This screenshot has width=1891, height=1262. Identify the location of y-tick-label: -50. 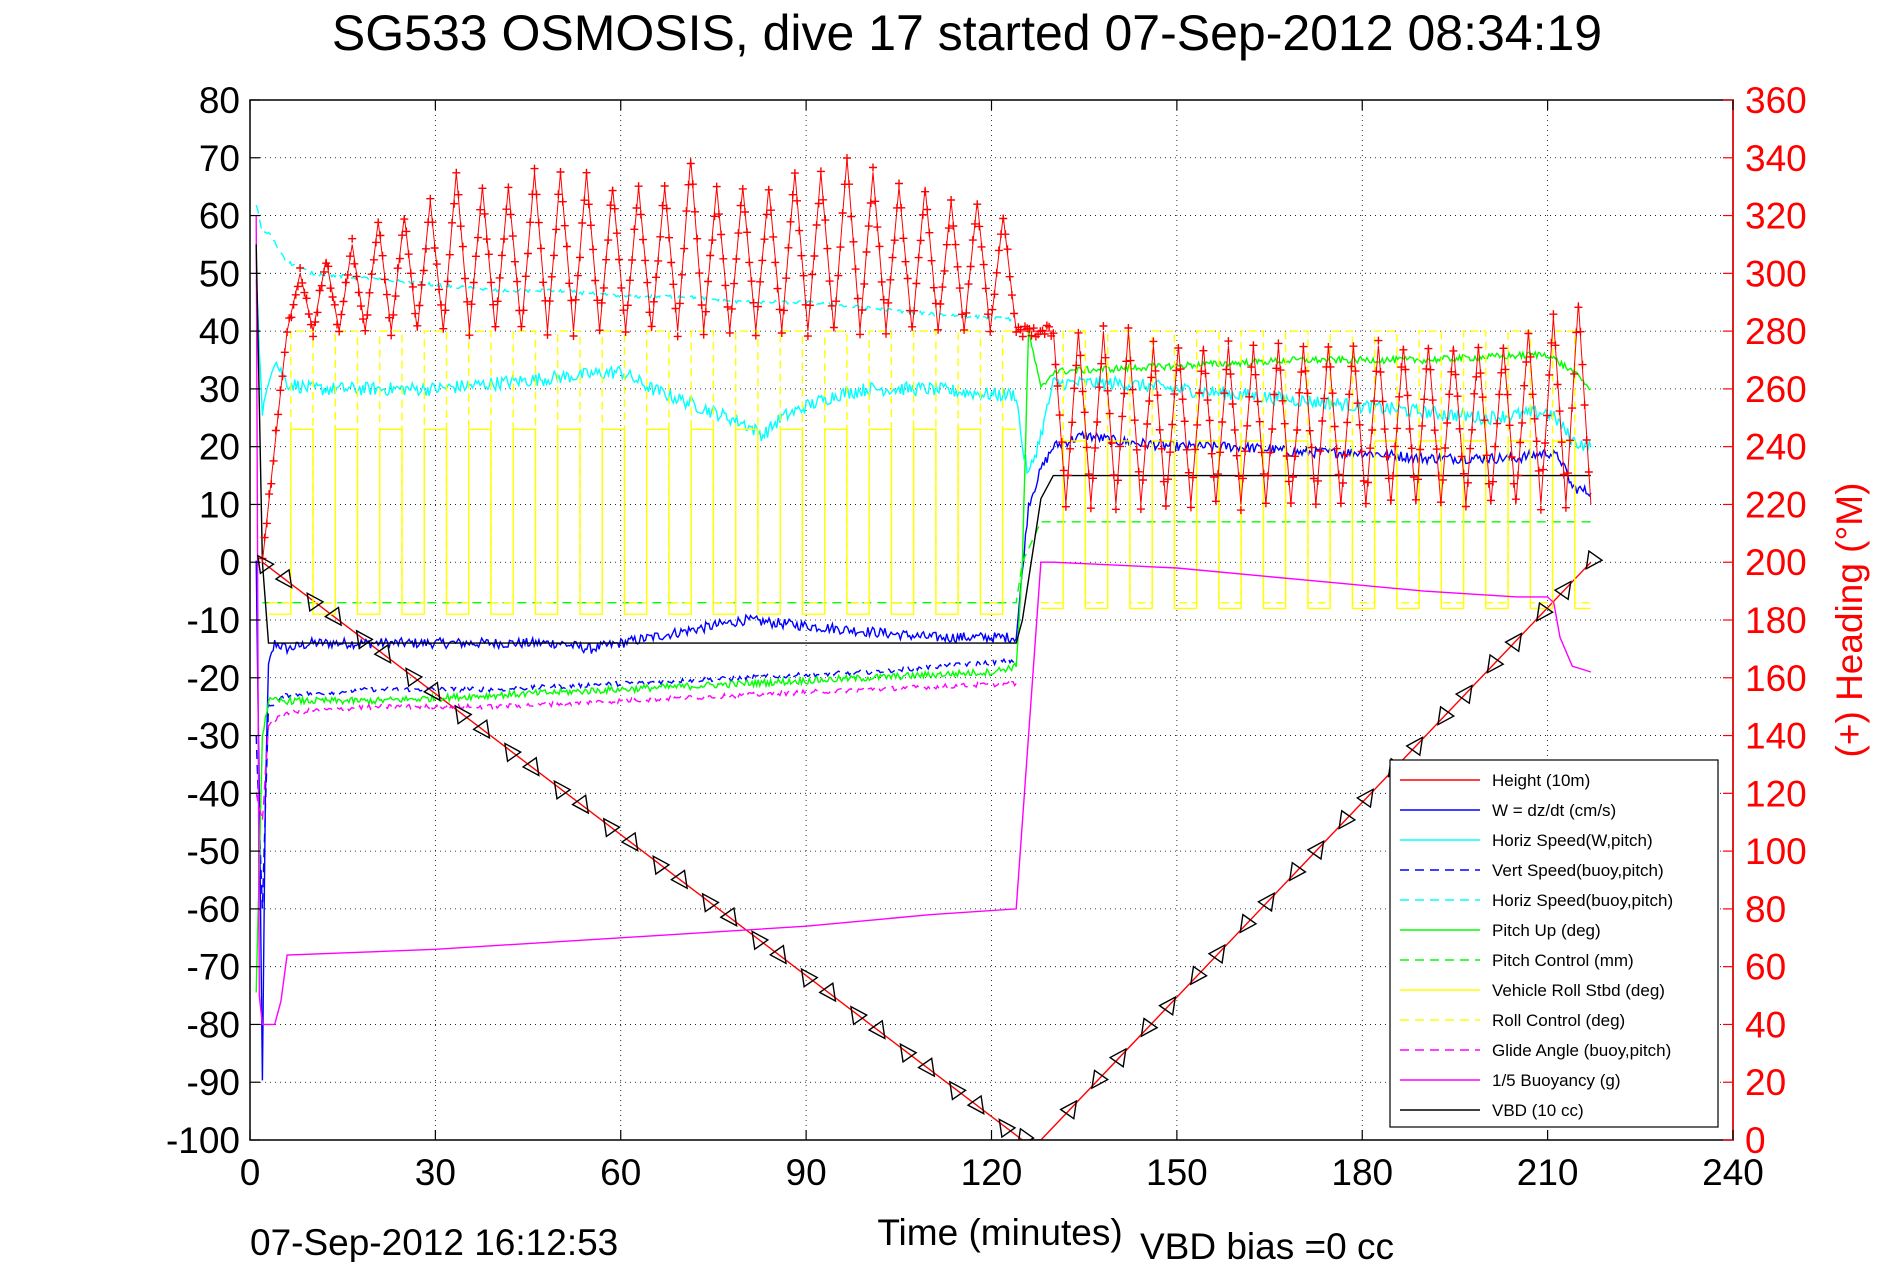
(213, 851).